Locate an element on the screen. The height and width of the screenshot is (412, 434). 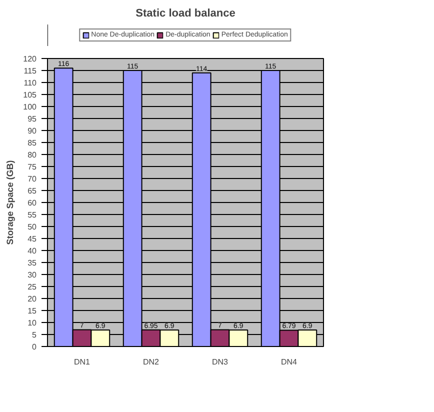
x-tick-label: DN1 is located at coordinates (82, 362).